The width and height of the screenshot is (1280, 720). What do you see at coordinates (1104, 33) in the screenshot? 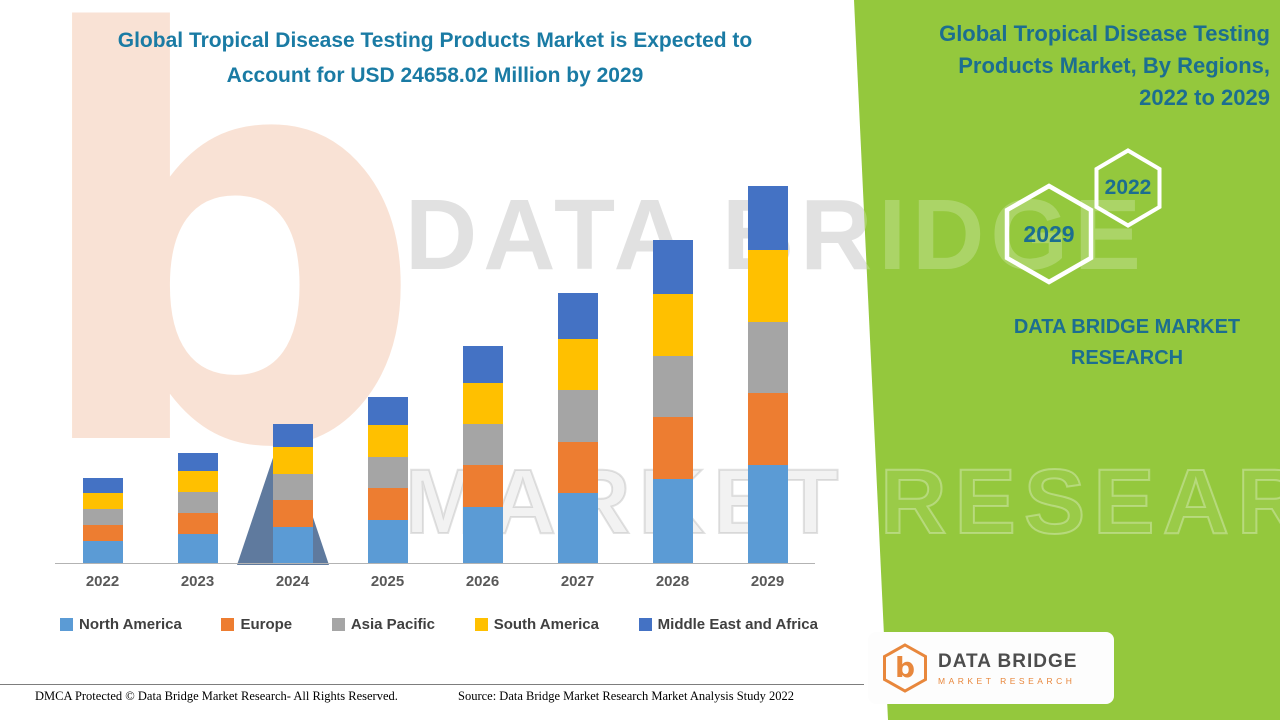
I see `panel-title-line1: Global Tropical Disease Testing` at bounding box center [1104, 33].